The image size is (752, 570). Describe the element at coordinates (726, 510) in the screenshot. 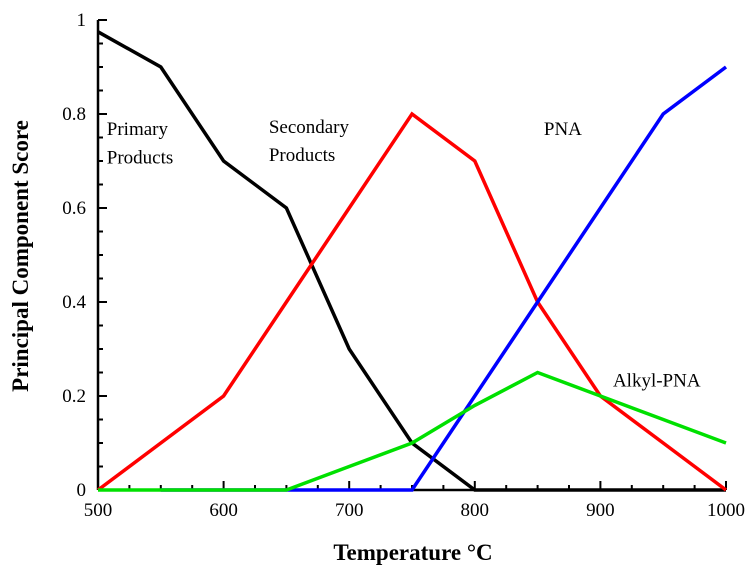

I see `x-tick-label: 1000` at that location.